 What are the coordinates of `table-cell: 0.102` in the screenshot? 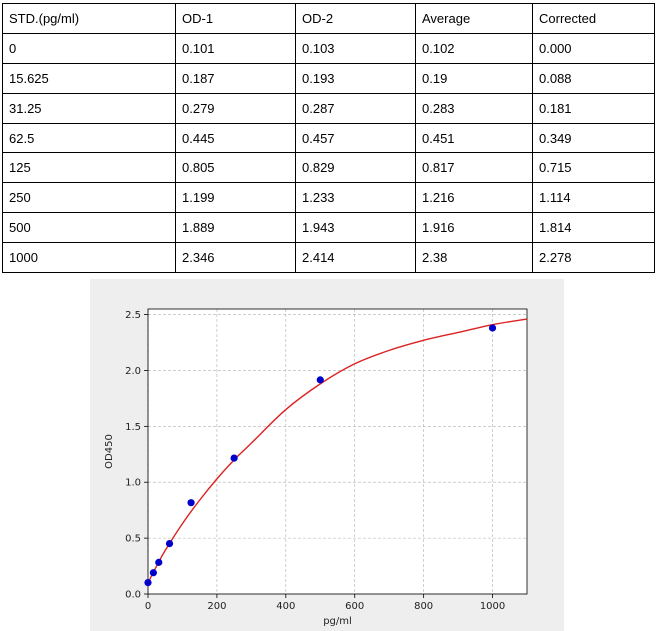 It's located at (474, 48).